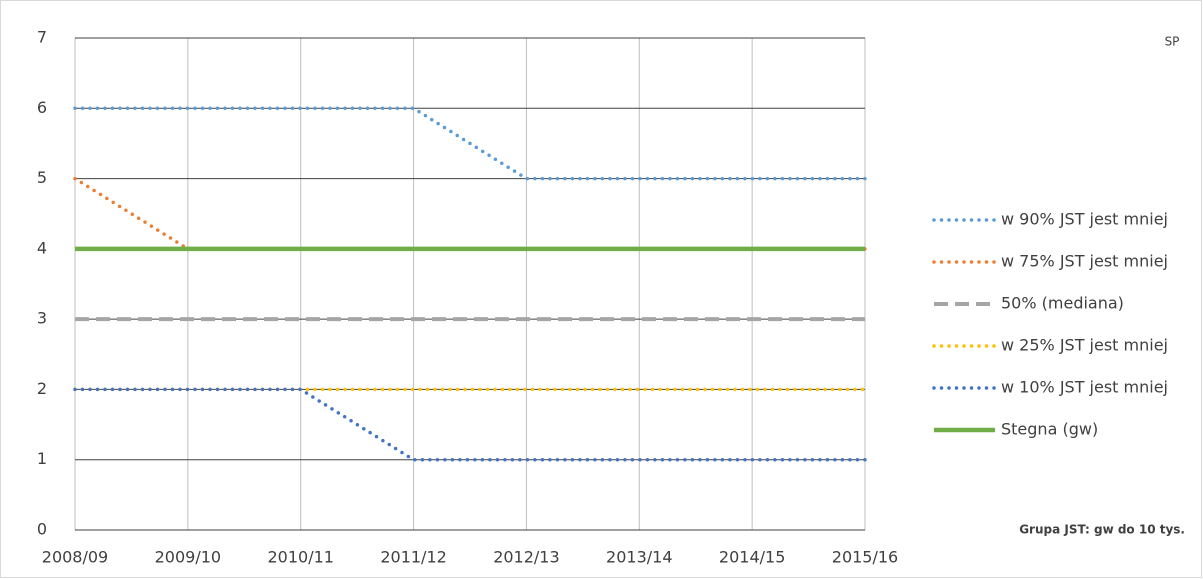 The height and width of the screenshot is (579, 1203). What do you see at coordinates (300, 557) in the screenshot?
I see `x-tick-label: 2010/11` at bounding box center [300, 557].